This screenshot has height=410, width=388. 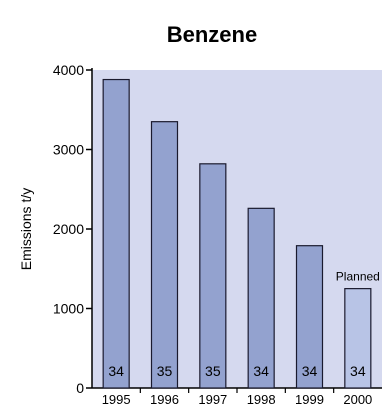 I want to click on y-axis: 0 1000 2000 3000 4000, so click(x=73, y=229).